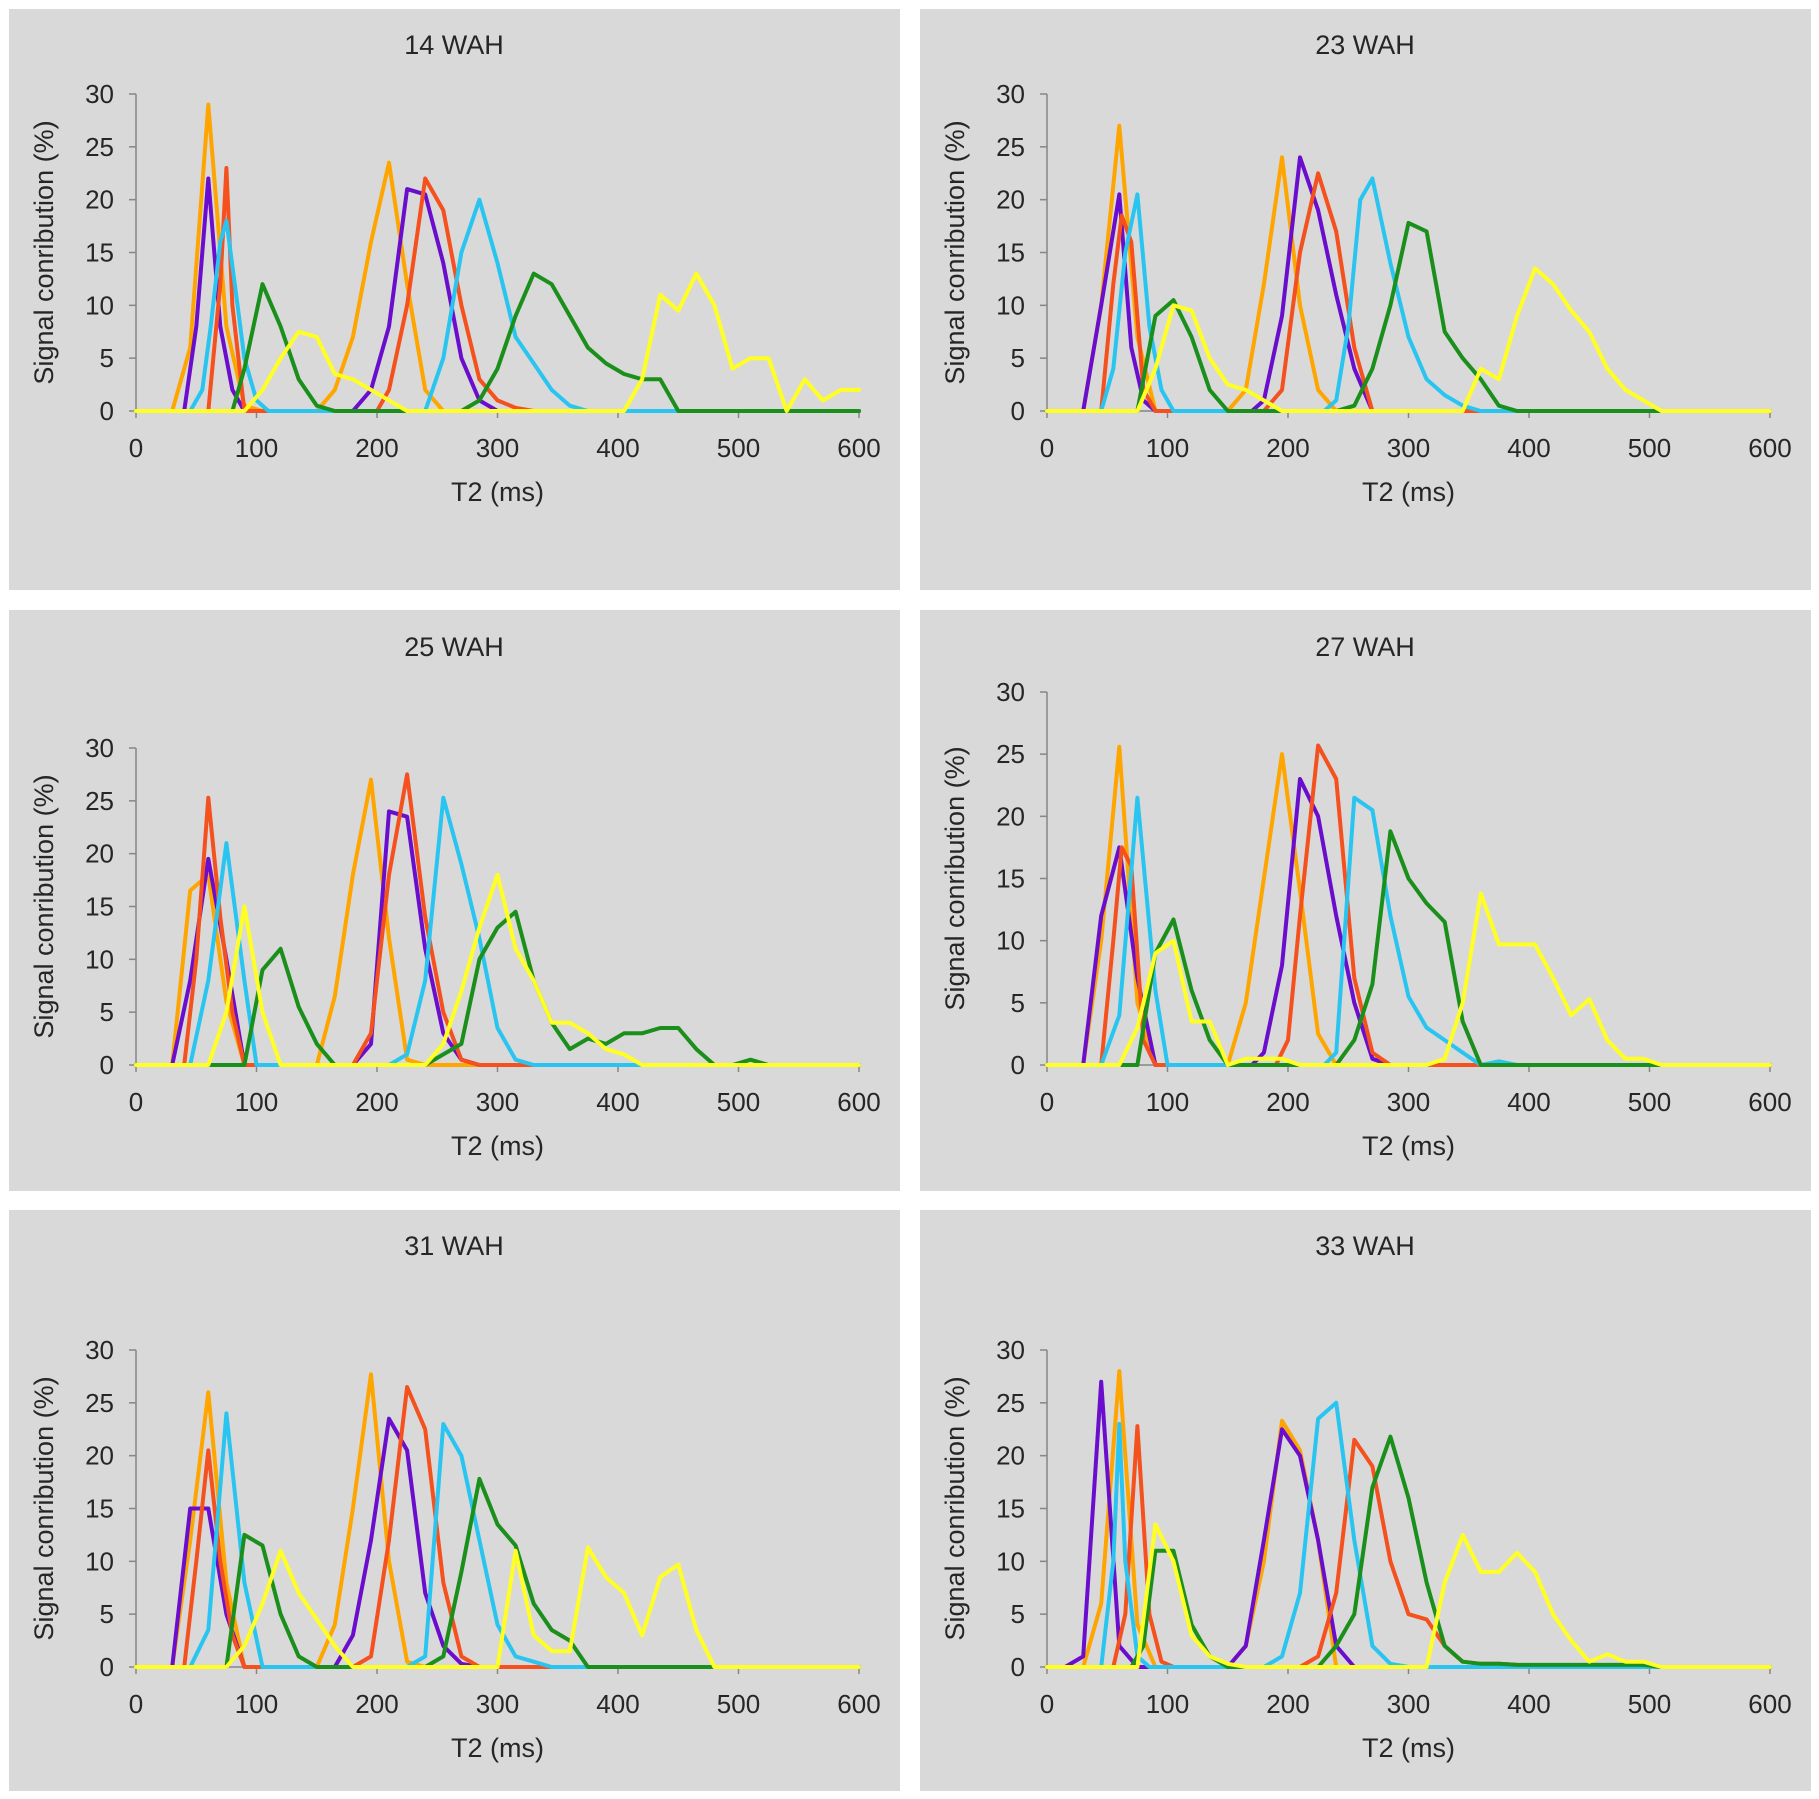 This screenshot has height=1799, width=1819. I want to click on chart-title: 33 WAH, so click(1365, 1246).